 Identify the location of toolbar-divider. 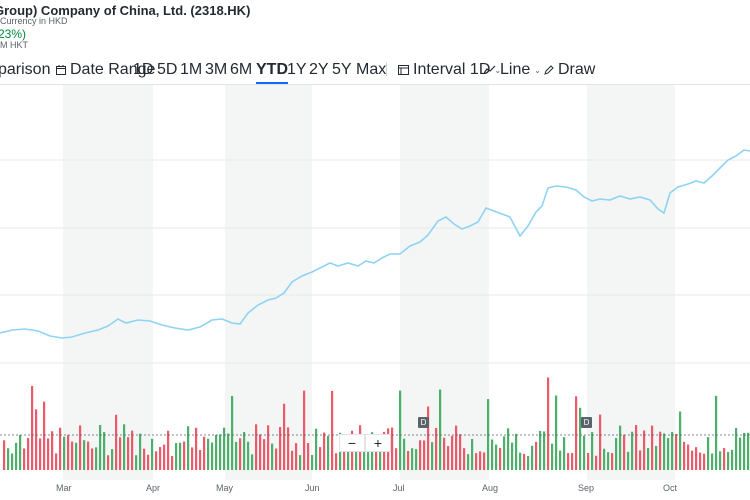
(386, 69).